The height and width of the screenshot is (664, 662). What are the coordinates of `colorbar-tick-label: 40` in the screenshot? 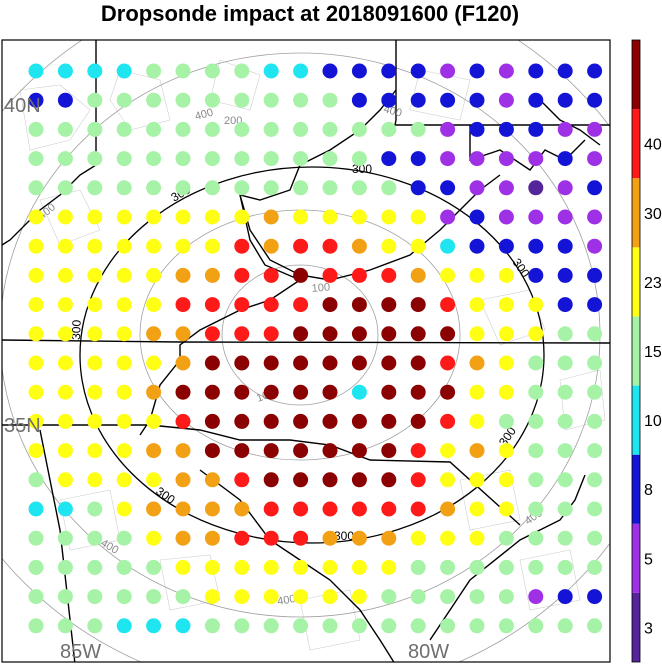 It's located at (653, 145).